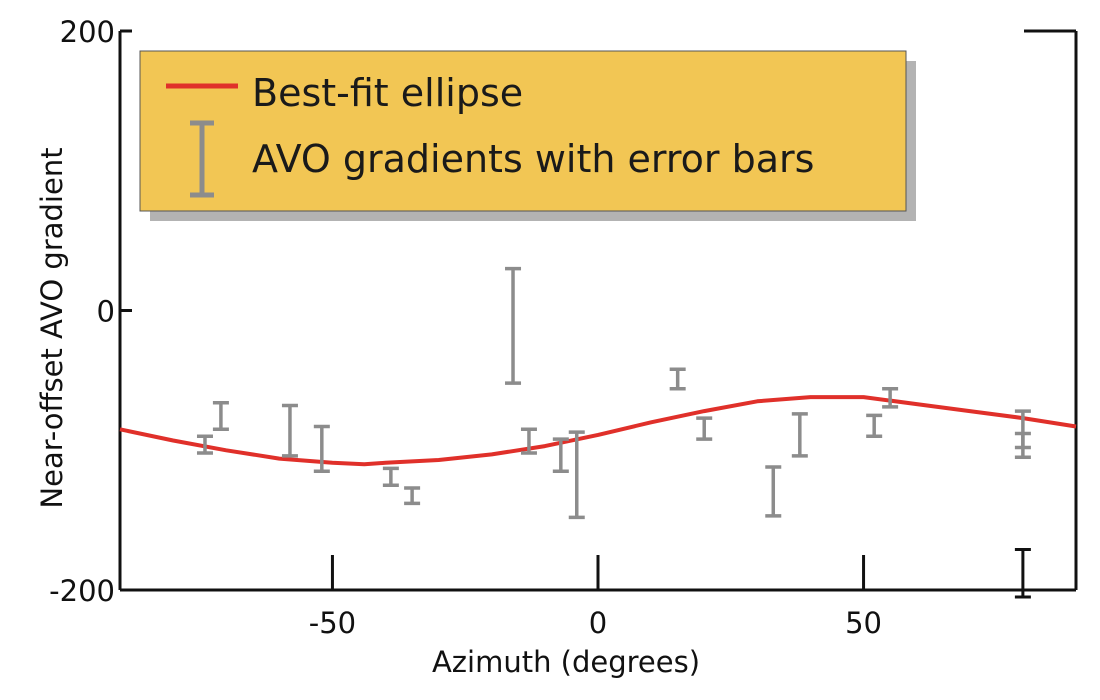 The height and width of the screenshot is (700, 1100). What do you see at coordinates (863, 623) in the screenshot?
I see `x-tick-label: 50` at bounding box center [863, 623].